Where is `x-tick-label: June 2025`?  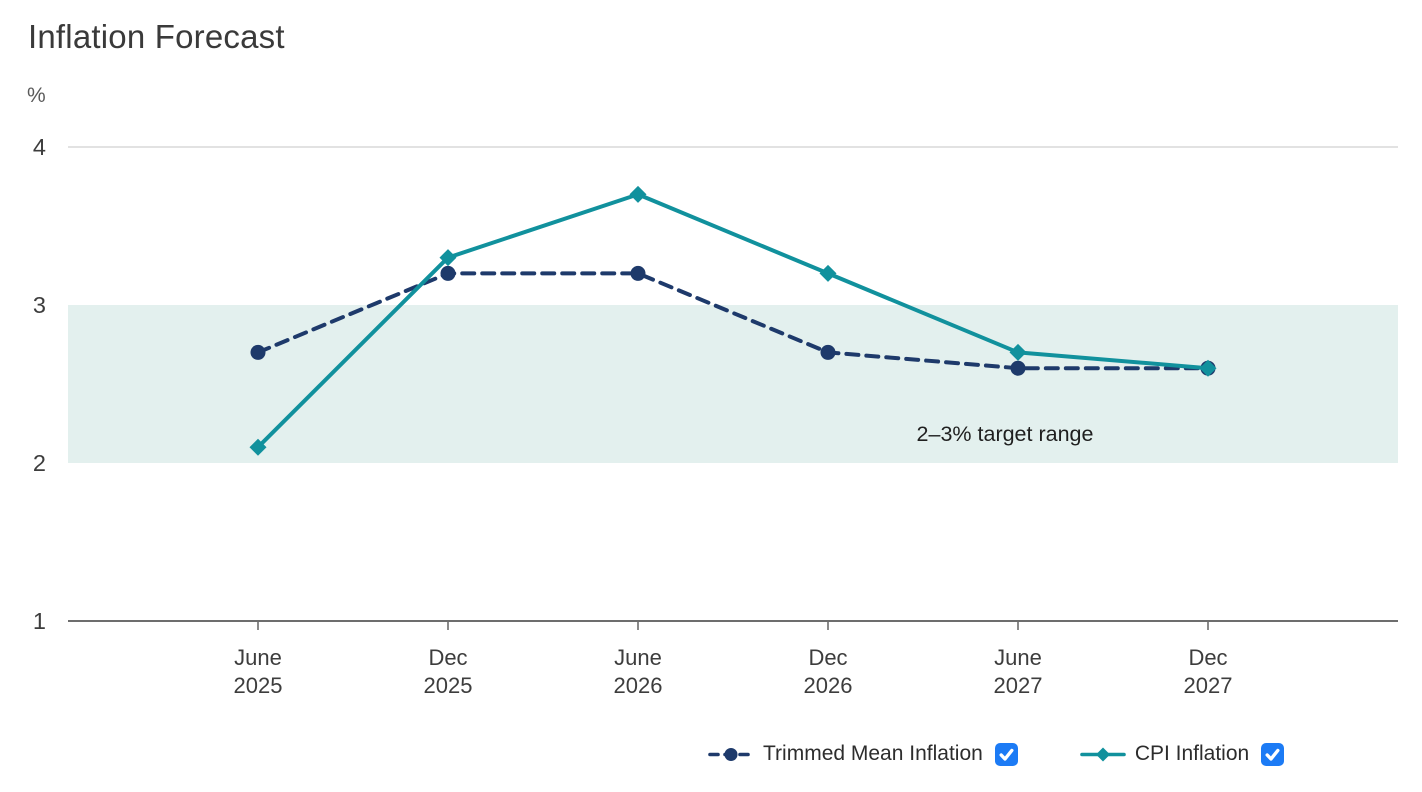 x-tick-label: June 2025 is located at coordinates (258, 671).